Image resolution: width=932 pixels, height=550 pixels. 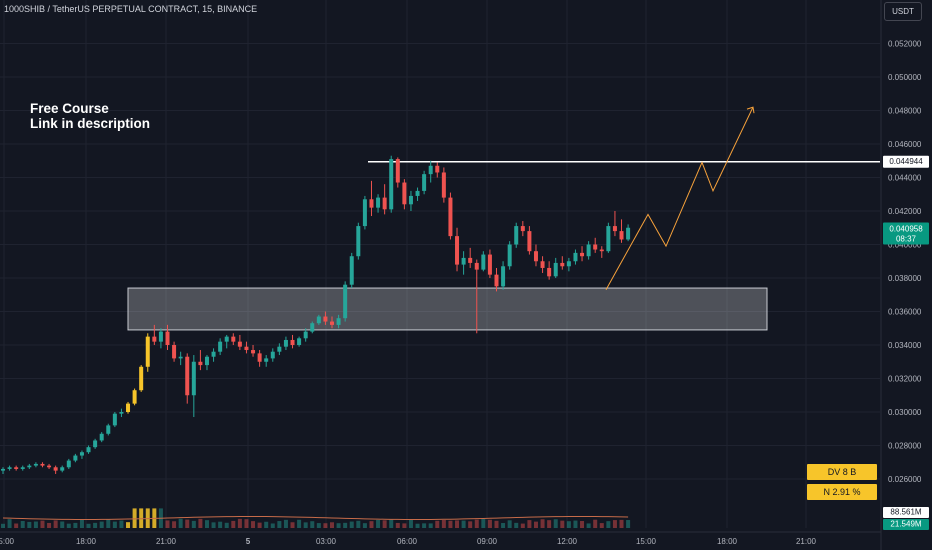 What do you see at coordinates (906, 524) in the screenshot?
I see `volume-ma-label-bg` at bounding box center [906, 524].